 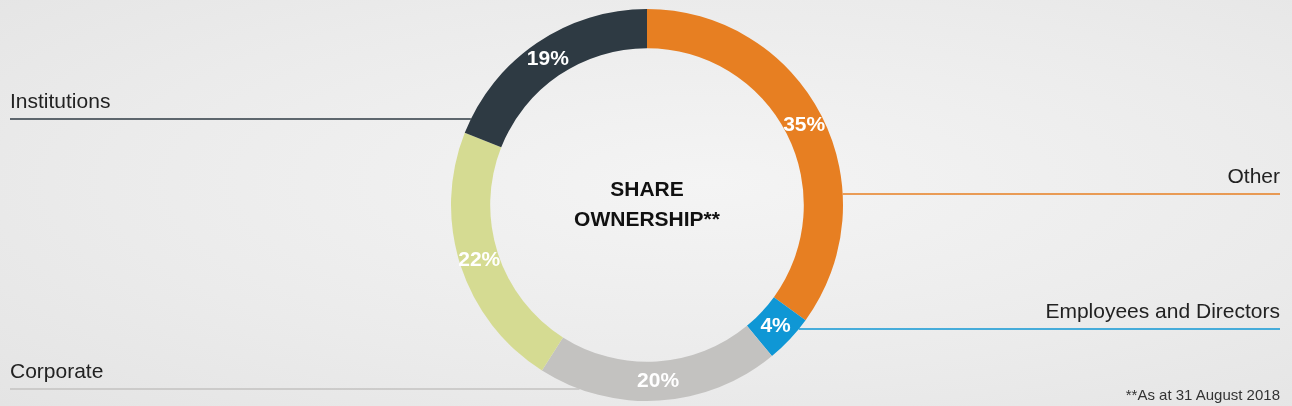 I want to click on data-label: 35%, so click(x=804, y=123).